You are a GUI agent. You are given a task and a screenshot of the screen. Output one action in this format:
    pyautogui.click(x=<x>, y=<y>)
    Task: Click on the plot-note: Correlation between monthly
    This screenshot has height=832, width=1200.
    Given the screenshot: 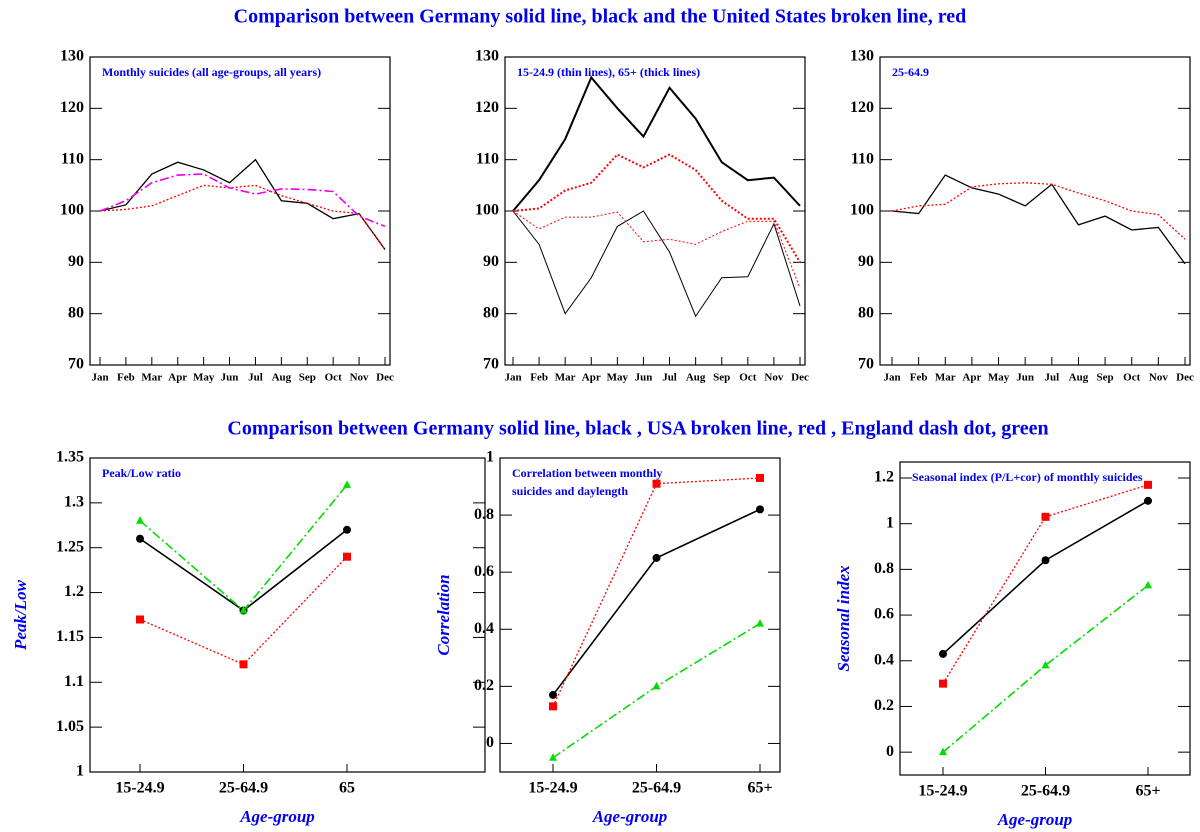 What is the action you would take?
    pyautogui.click(x=587, y=473)
    